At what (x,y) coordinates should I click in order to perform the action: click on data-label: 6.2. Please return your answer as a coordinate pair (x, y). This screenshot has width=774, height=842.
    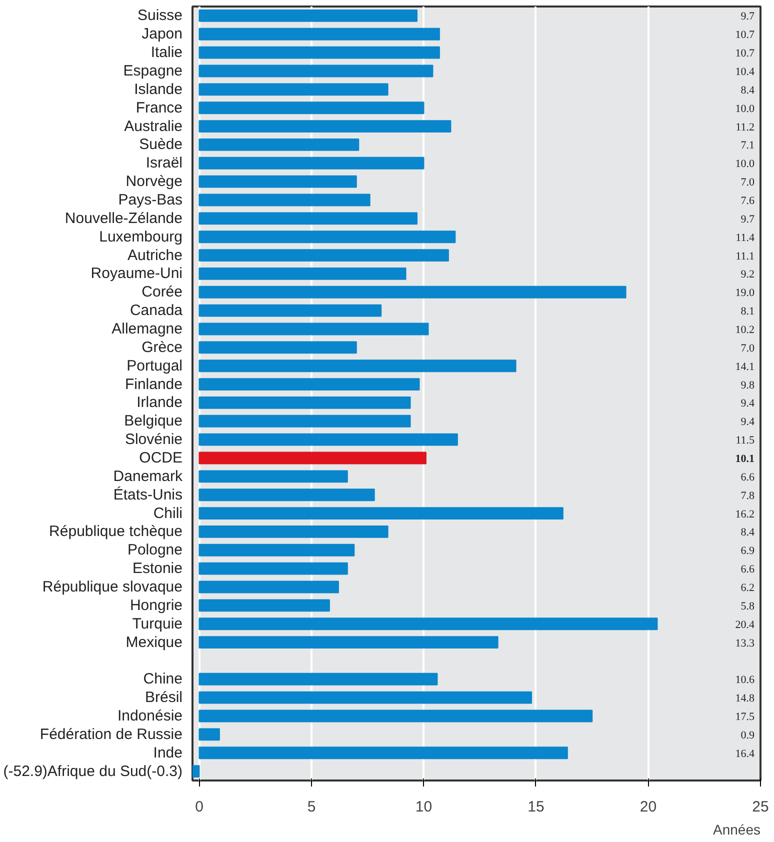
    Looking at the image, I should click on (747, 588).